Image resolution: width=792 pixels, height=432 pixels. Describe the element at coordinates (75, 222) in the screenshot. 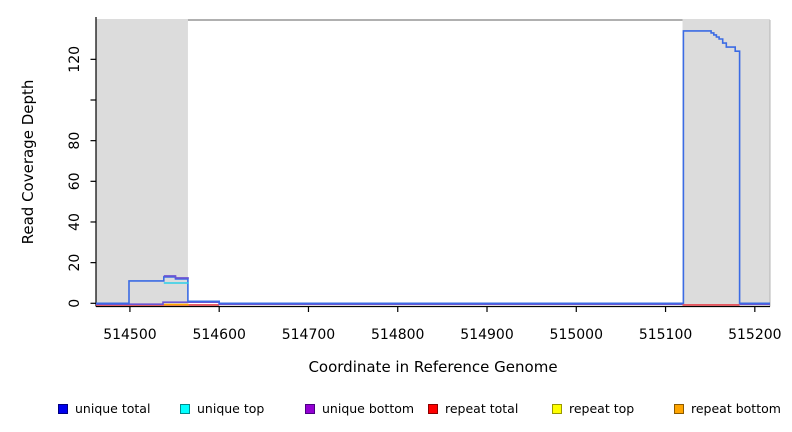

I see `y-tick-label: 40` at that location.